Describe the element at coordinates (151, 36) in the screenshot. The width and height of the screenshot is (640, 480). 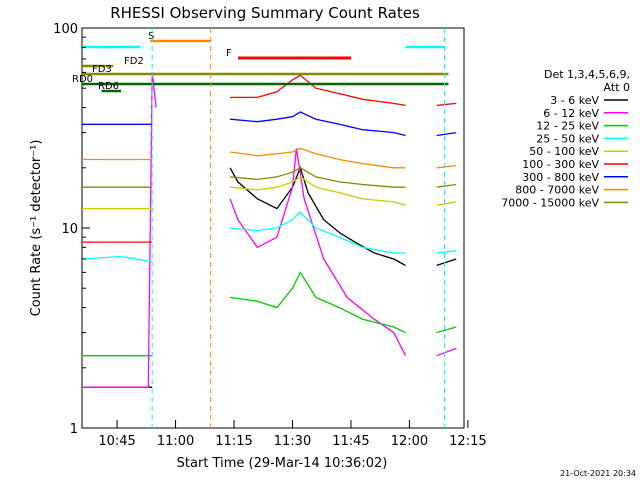
I see `flag-label-1: S` at that location.